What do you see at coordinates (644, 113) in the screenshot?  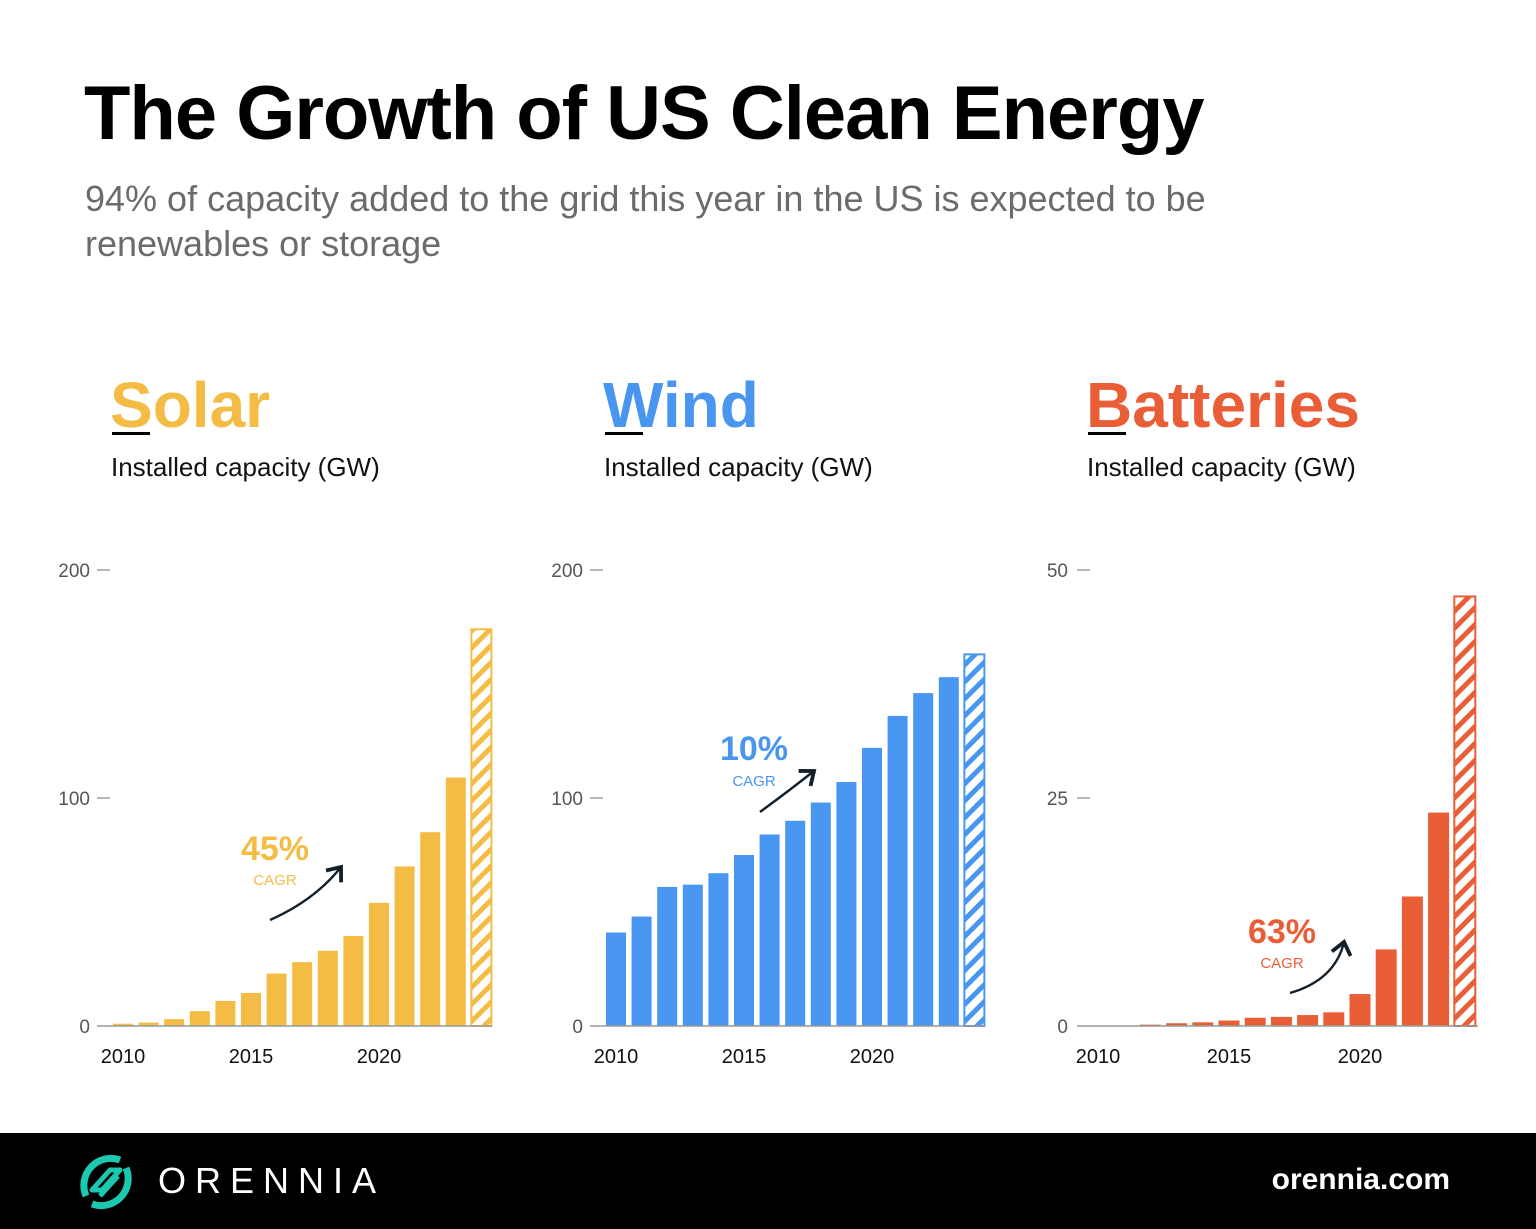 I see `page-title: The Growth of US Clean Energy` at bounding box center [644, 113].